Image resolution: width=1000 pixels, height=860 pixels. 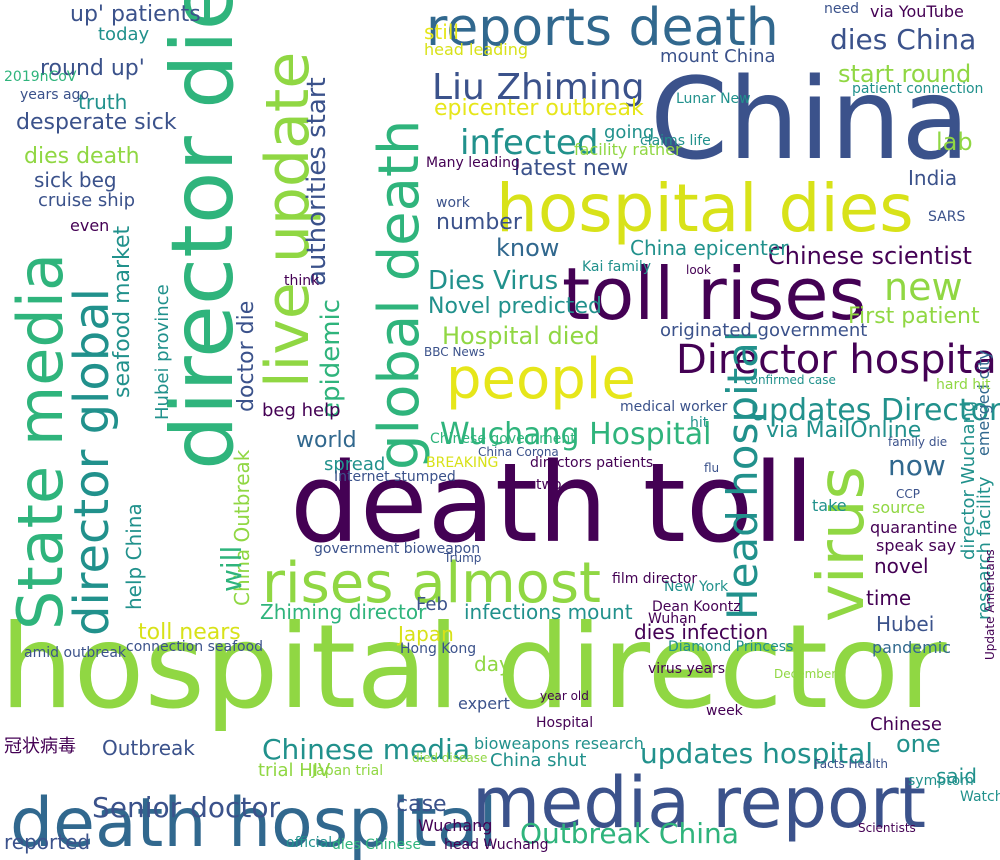 What do you see at coordinates (96, 122) in the screenshot?
I see `word: desperate sick` at bounding box center [96, 122].